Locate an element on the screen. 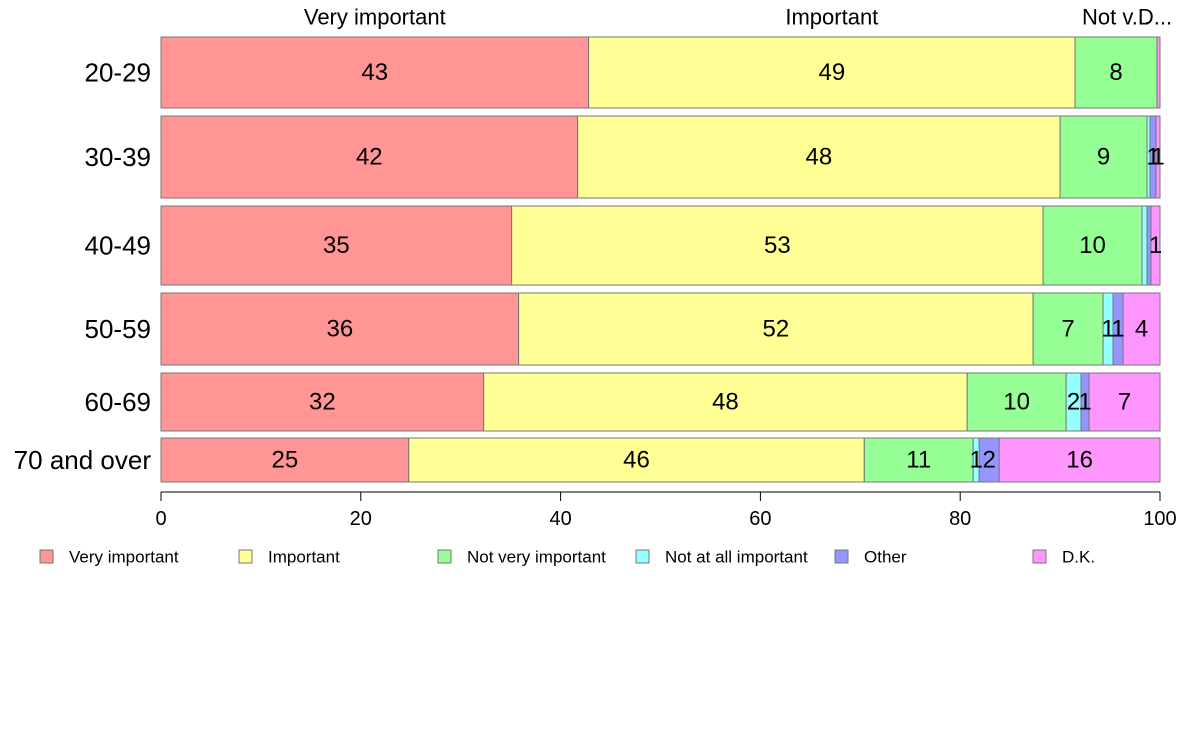 The image size is (1188, 736). data-label: 43 is located at coordinates (374, 72).